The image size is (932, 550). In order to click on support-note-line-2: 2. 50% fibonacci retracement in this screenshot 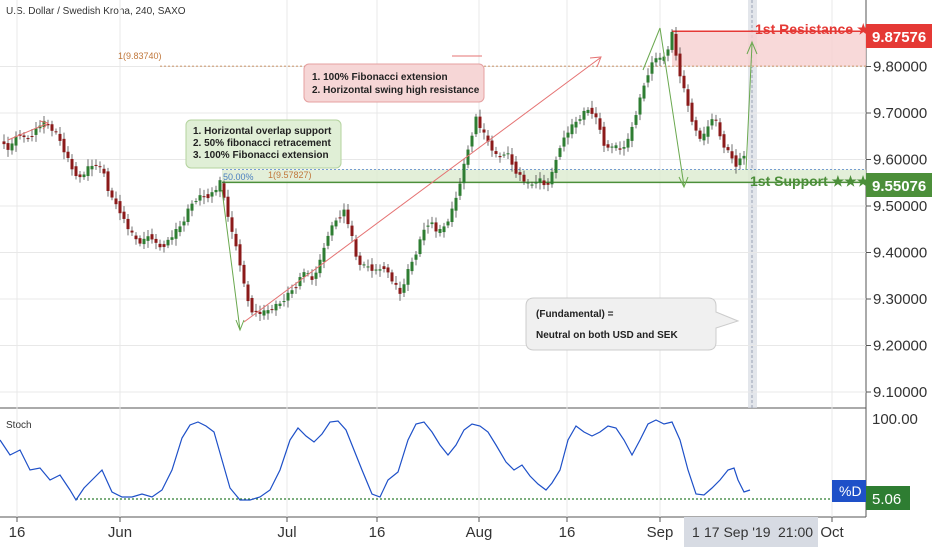, I will do `click(262, 143)`.